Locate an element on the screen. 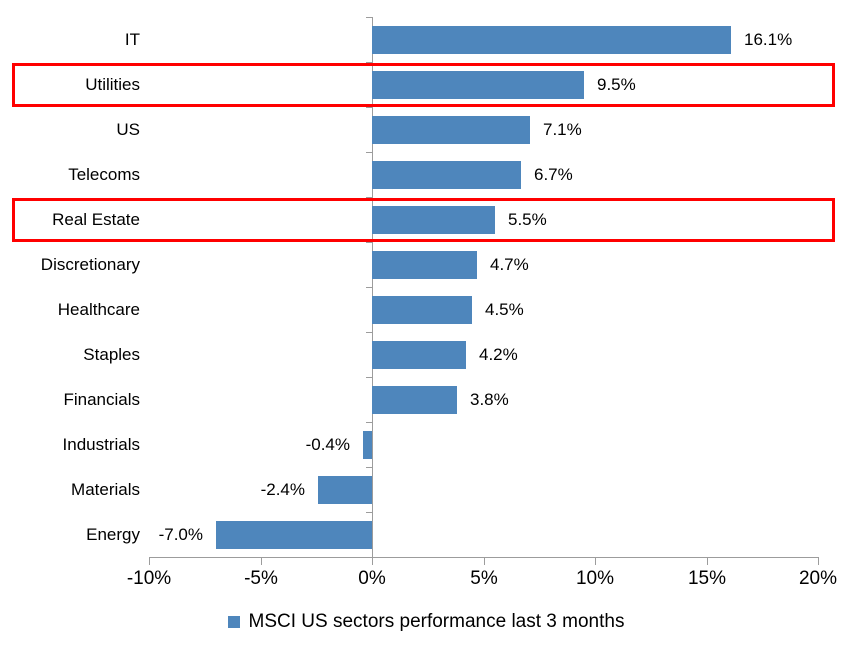  value-label: 4.2% is located at coordinates (498, 354).